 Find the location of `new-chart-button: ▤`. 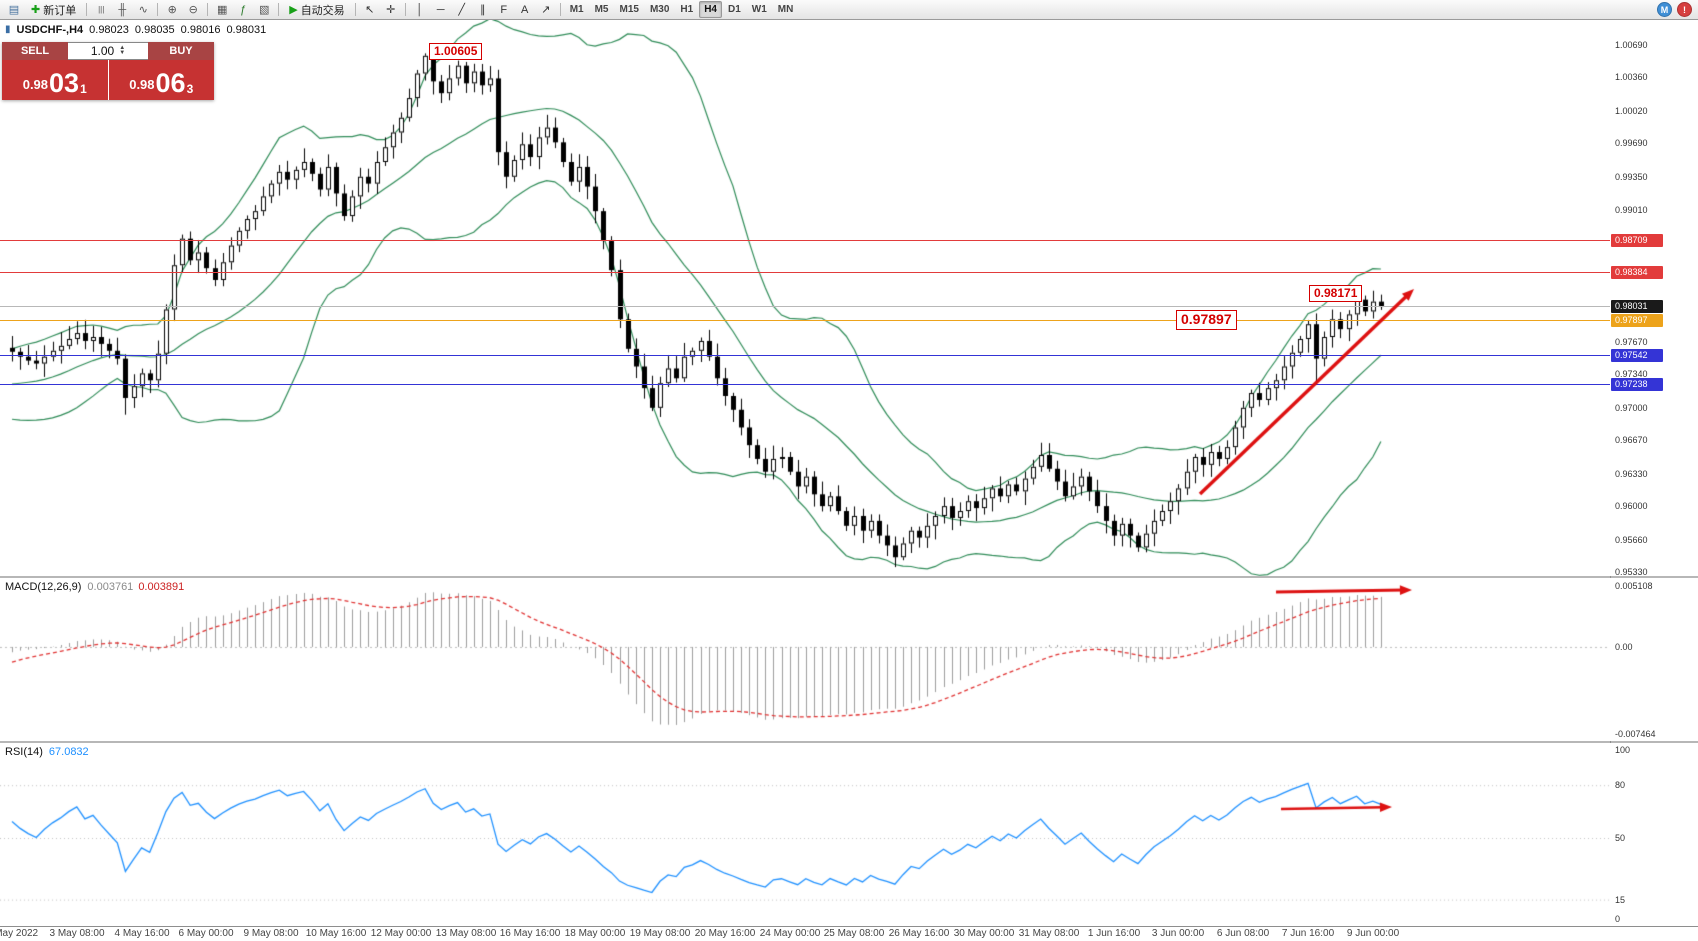

new-chart-button: ▤ is located at coordinates (14, 10).